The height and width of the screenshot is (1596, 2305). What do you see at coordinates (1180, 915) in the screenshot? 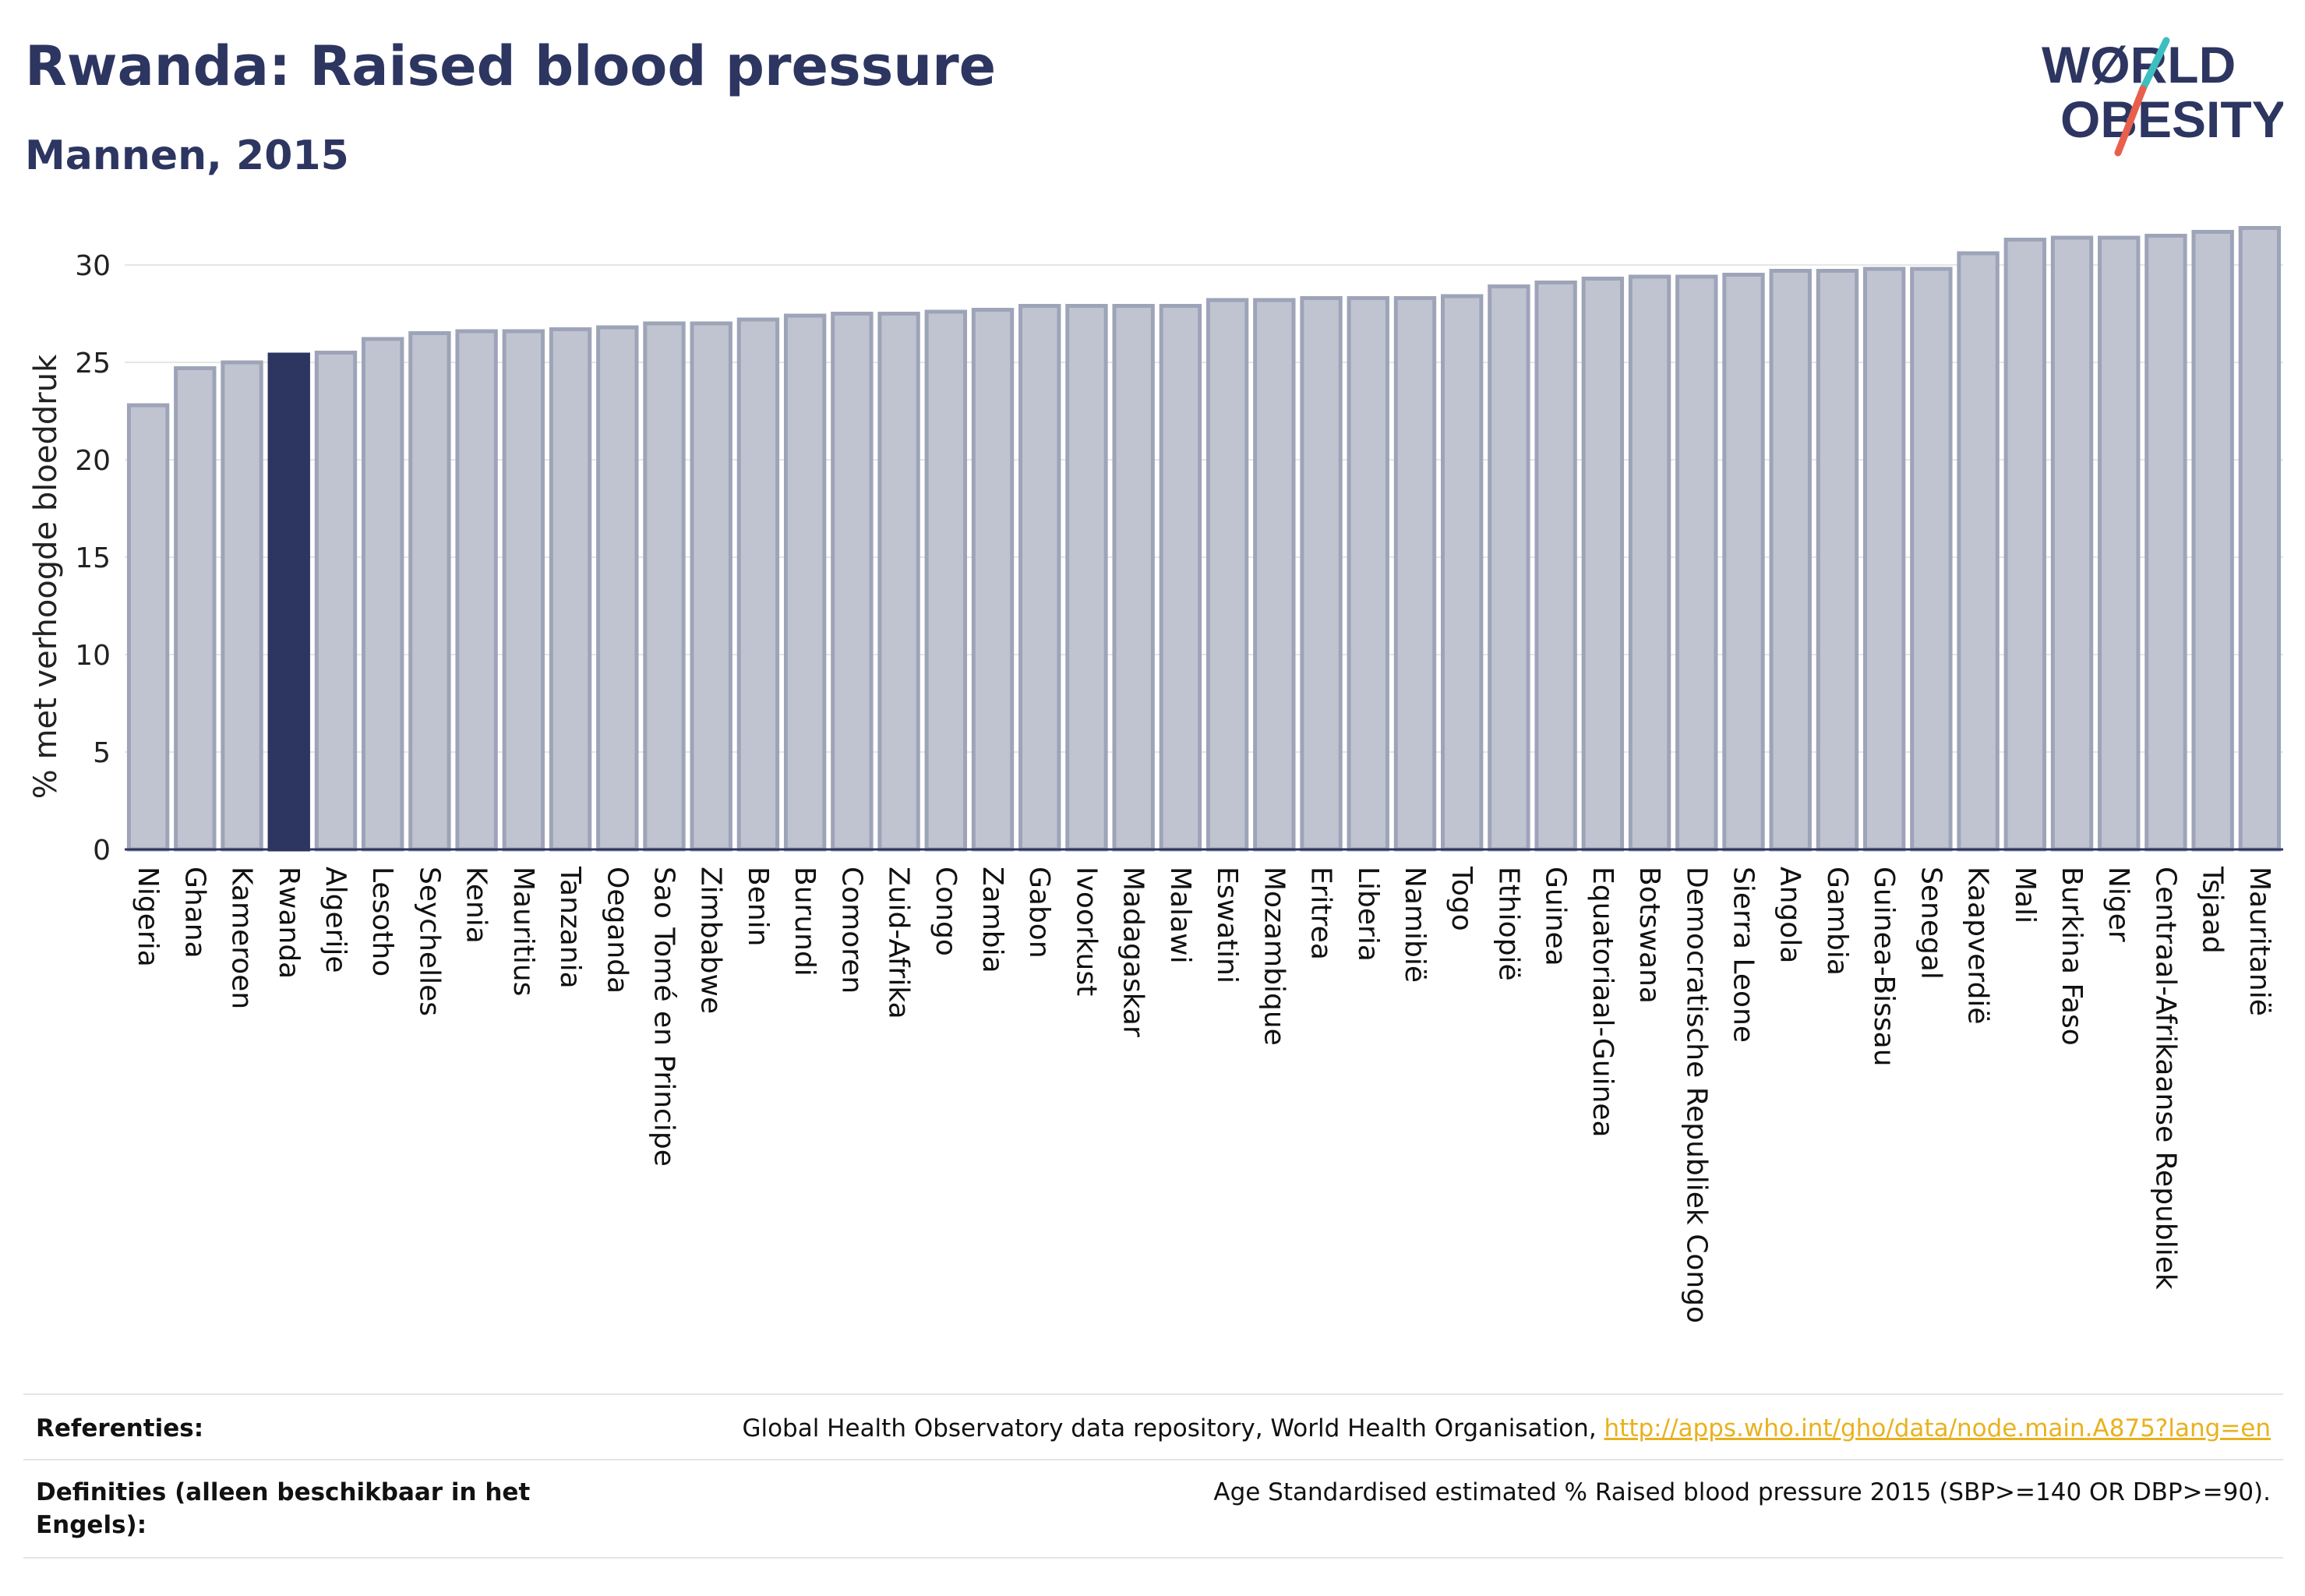
I see `x-tick-label: Malawi` at bounding box center [1180, 915].